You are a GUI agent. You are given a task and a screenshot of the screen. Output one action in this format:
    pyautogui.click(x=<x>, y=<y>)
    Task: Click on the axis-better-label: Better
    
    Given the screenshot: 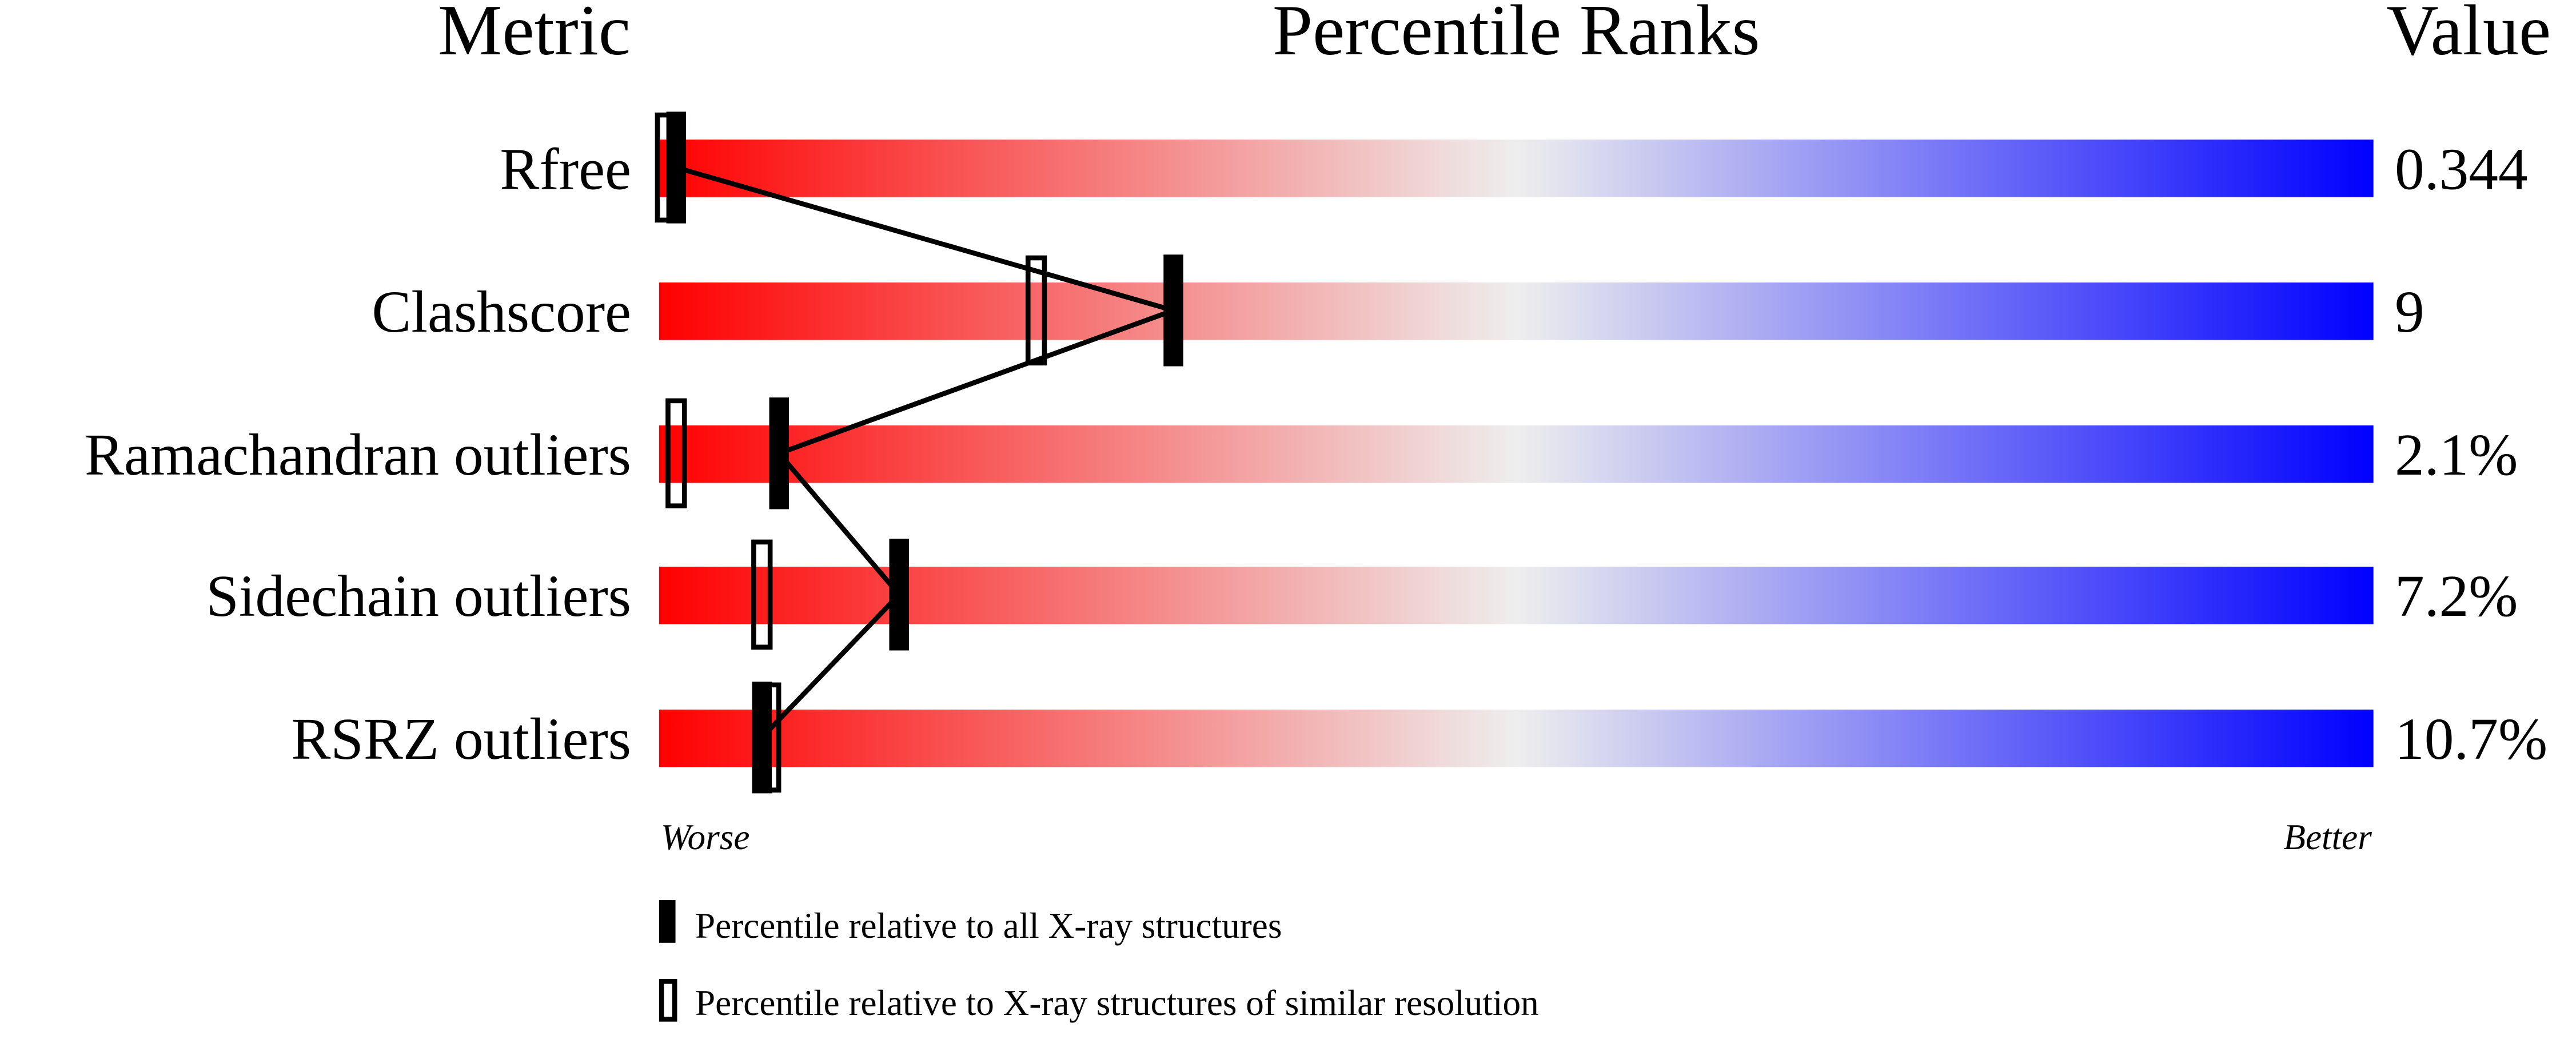 What is the action you would take?
    pyautogui.click(x=2327, y=837)
    